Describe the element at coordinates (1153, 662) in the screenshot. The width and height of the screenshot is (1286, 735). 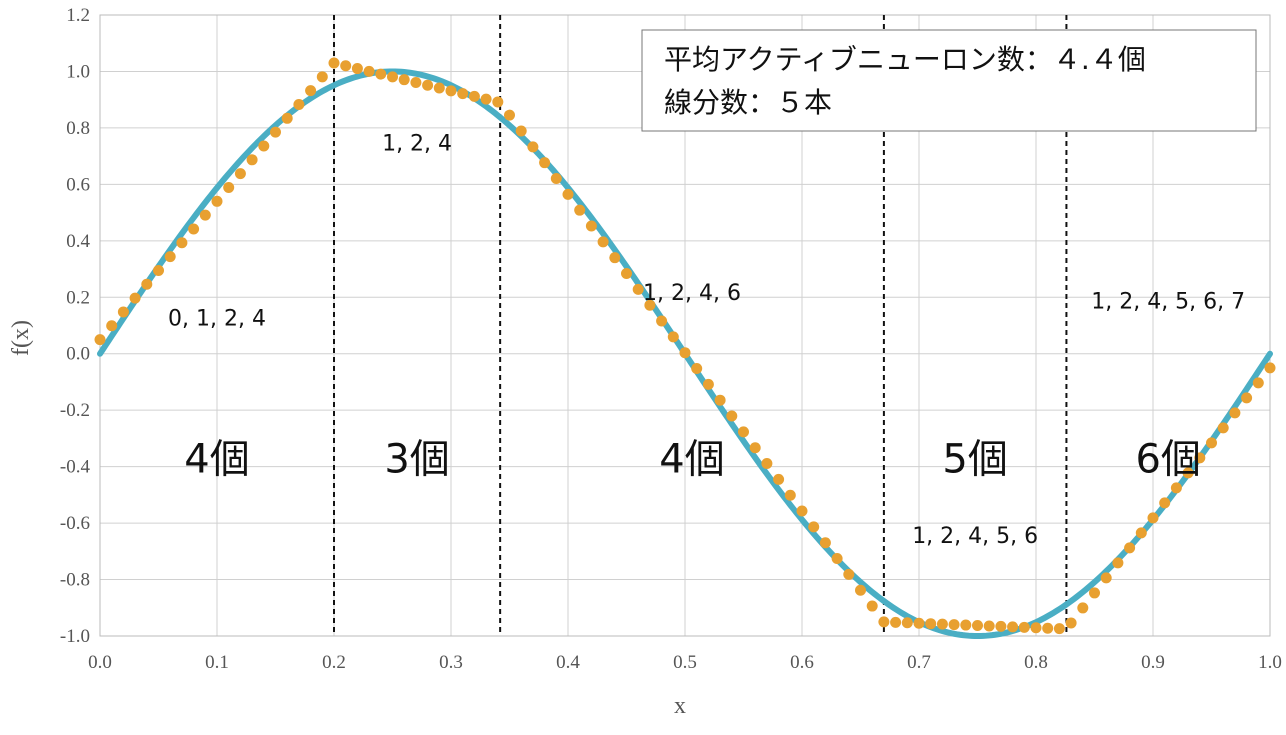
I see `x-tick-label: 0.9` at that location.